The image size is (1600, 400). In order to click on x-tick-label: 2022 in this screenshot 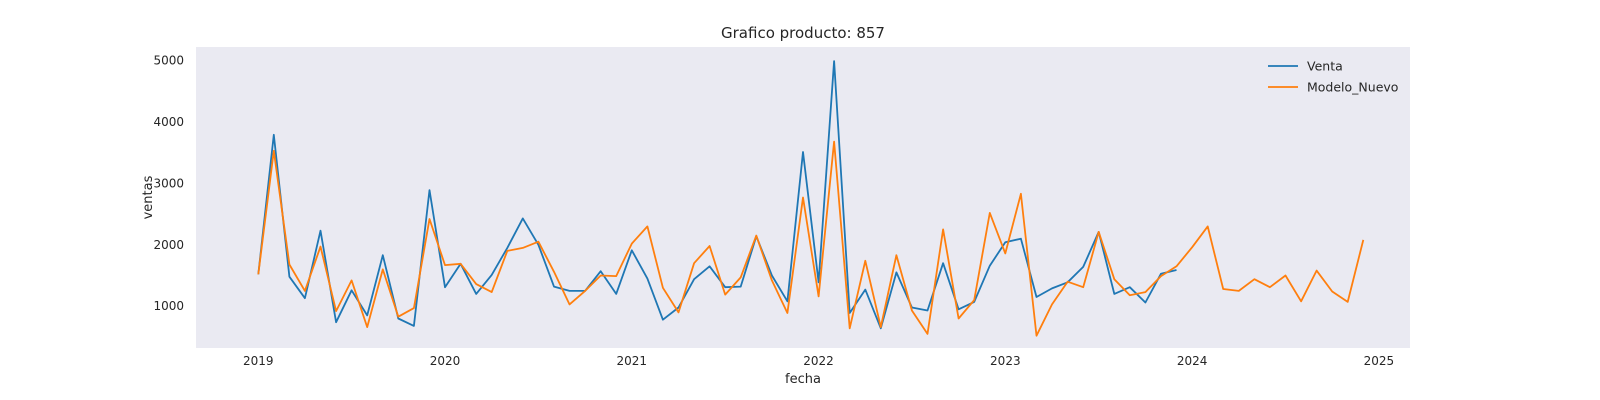, I will do `click(818, 361)`.